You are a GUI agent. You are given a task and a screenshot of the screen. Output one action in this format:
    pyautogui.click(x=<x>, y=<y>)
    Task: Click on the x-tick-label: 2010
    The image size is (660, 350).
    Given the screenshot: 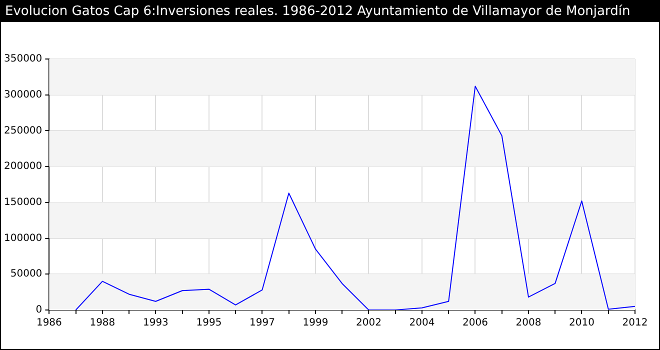 What is the action you would take?
    pyautogui.click(x=581, y=323)
    